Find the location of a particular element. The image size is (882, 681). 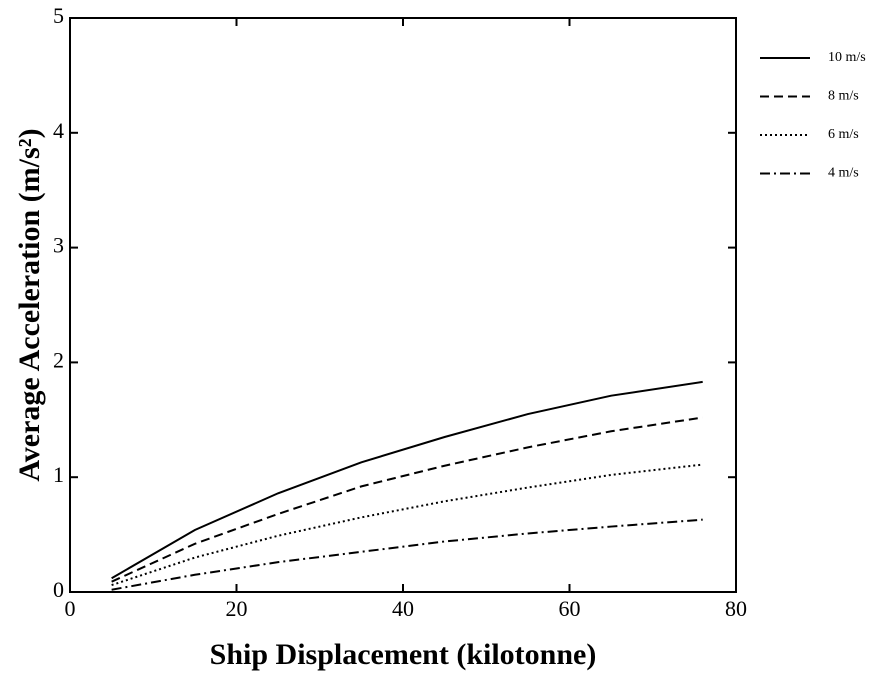

x-tick-label: 80 is located at coordinates (736, 608).